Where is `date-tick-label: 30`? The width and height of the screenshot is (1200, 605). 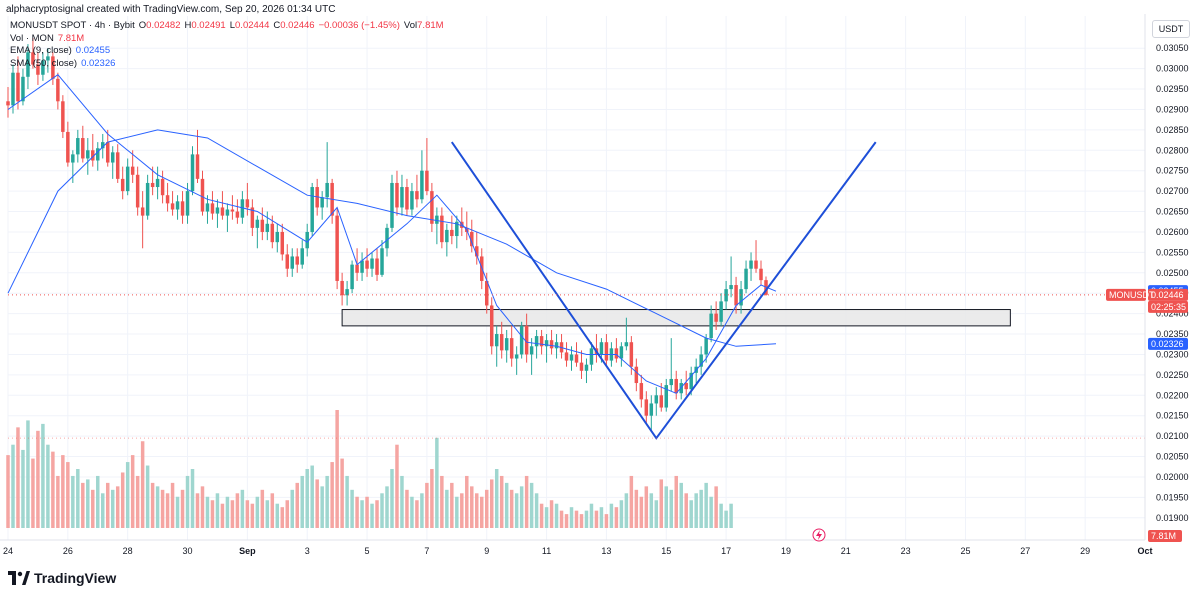
date-tick-label: 30 is located at coordinates (188, 551).